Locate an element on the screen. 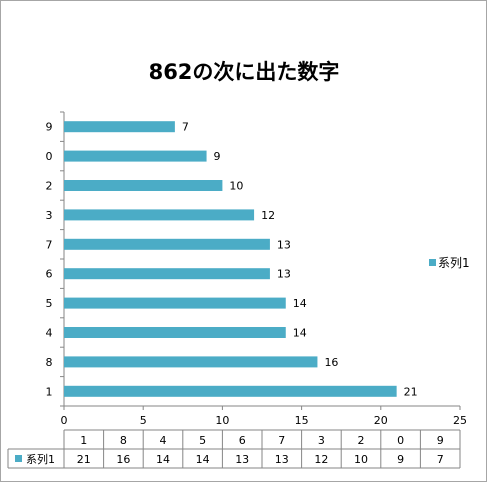  table-value-cell: 21 is located at coordinates (84, 459).